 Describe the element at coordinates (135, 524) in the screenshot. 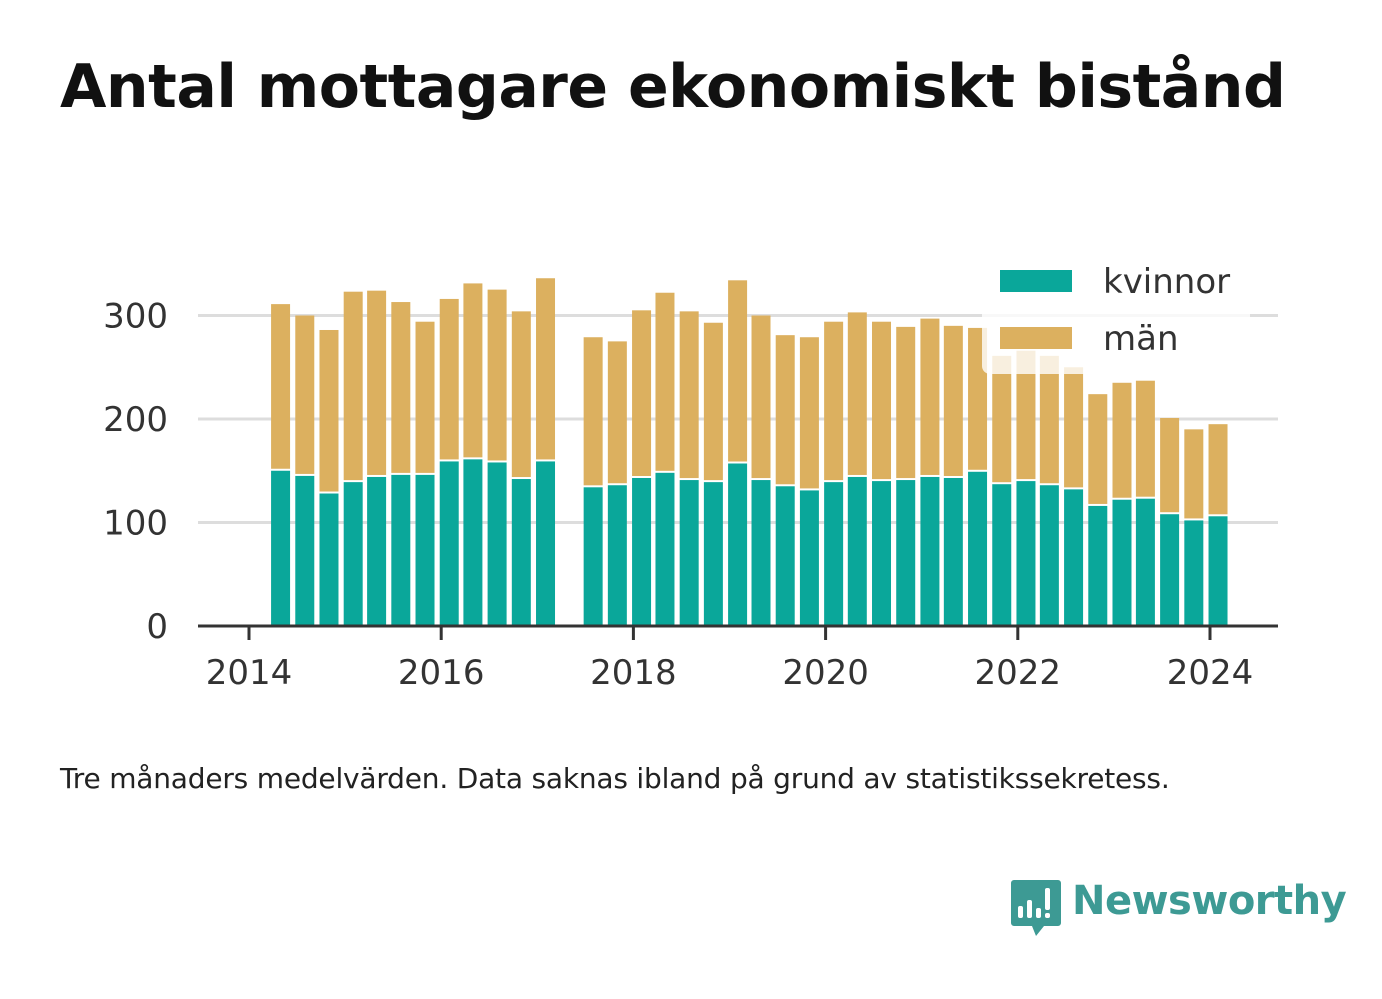

I see `y-tick-label: 100` at that location.